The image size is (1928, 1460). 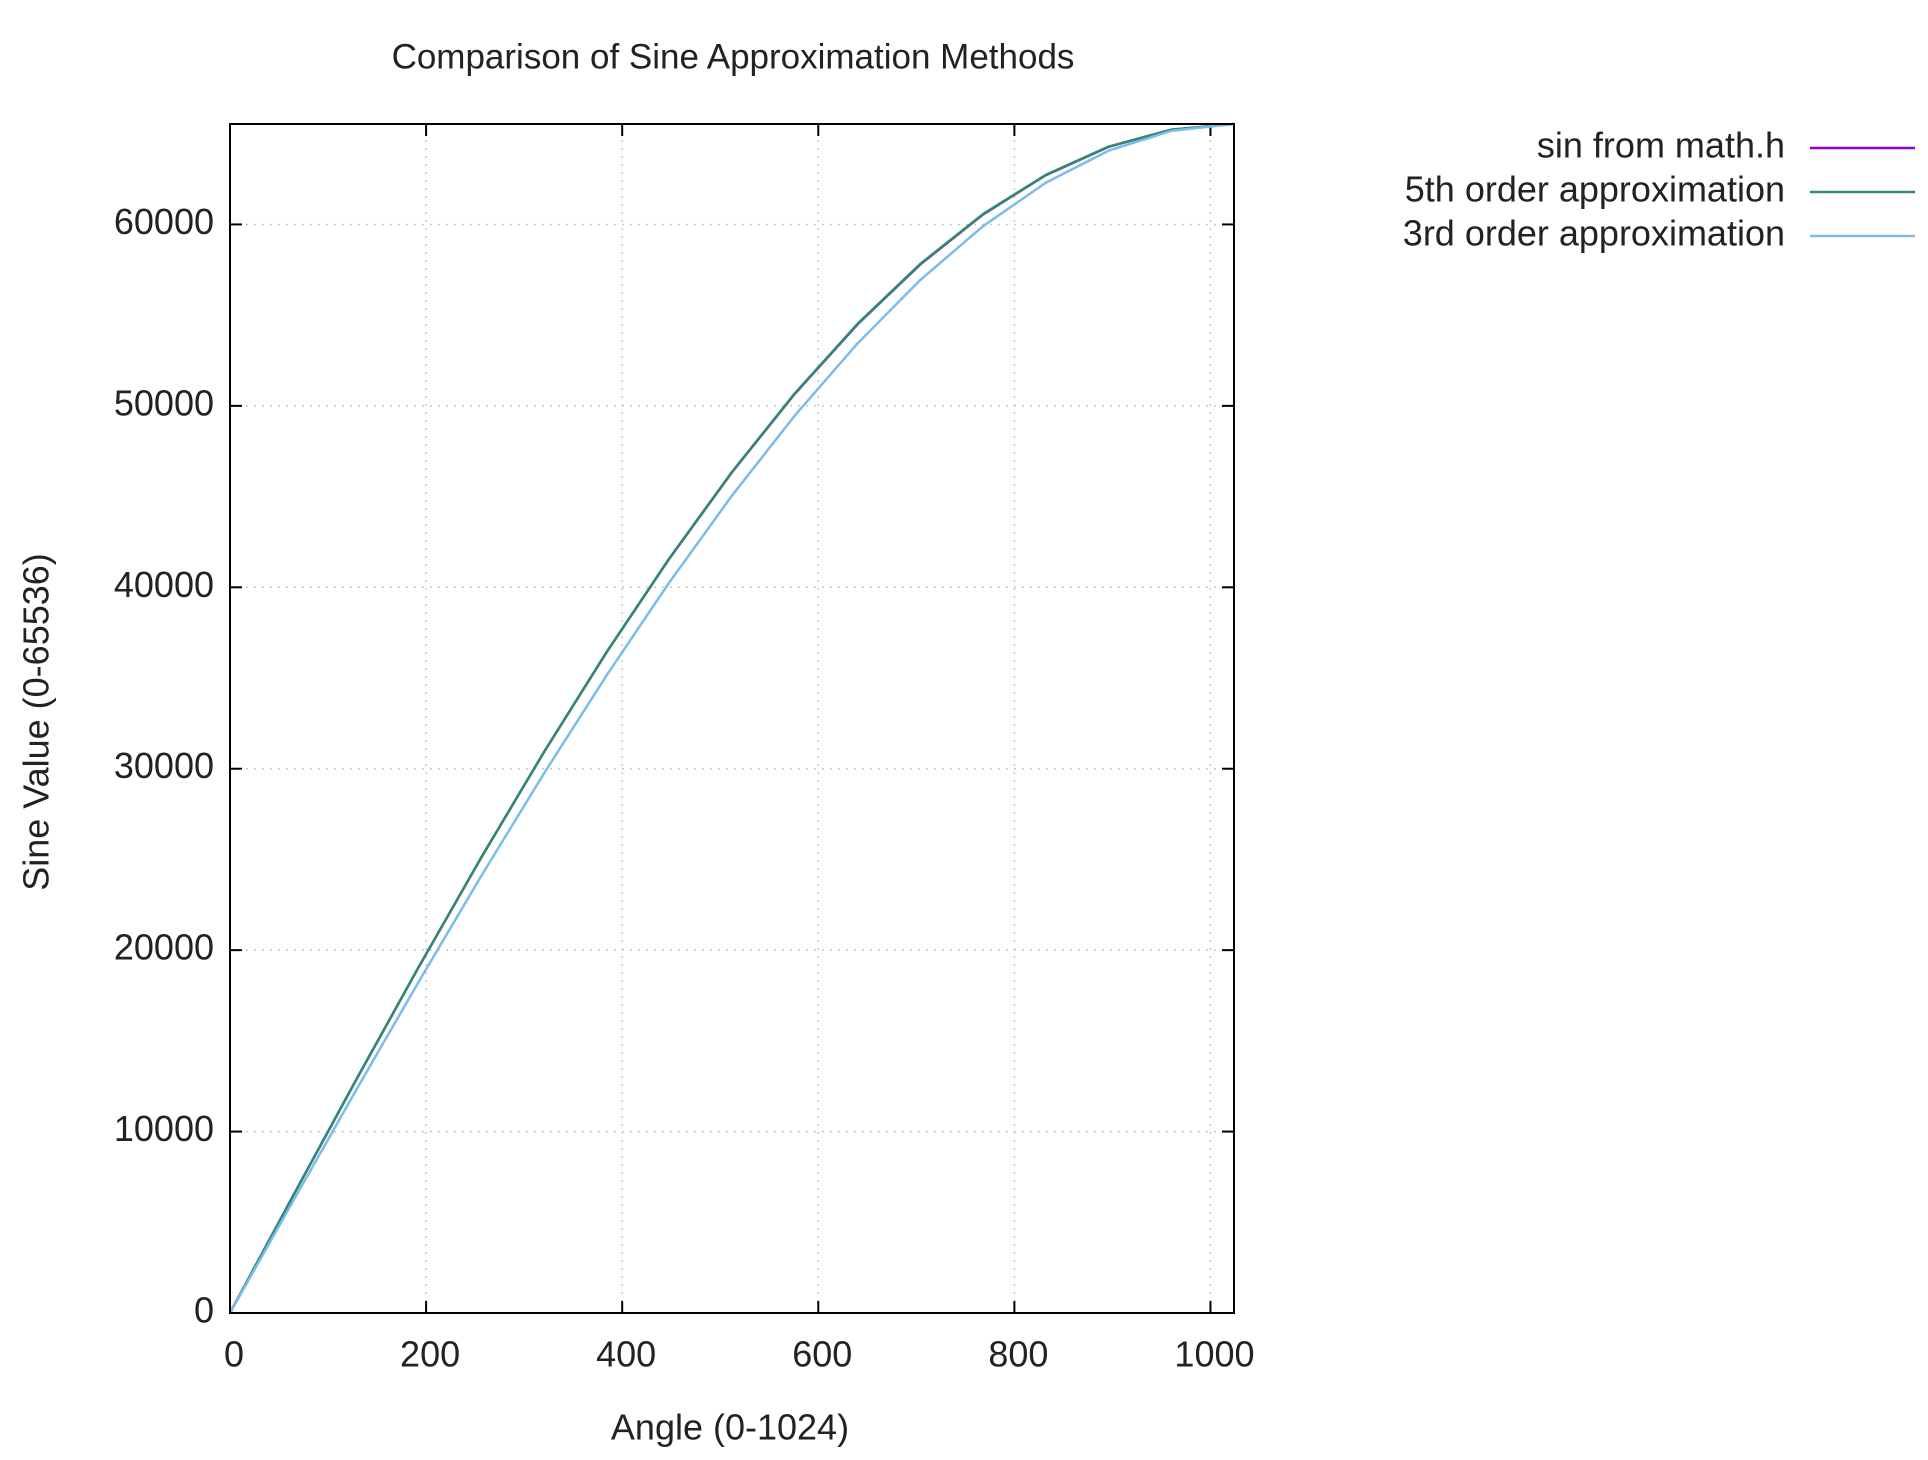 What do you see at coordinates (733, 56) in the screenshot?
I see `chart-title: Comparison of Sine Approximation Methods` at bounding box center [733, 56].